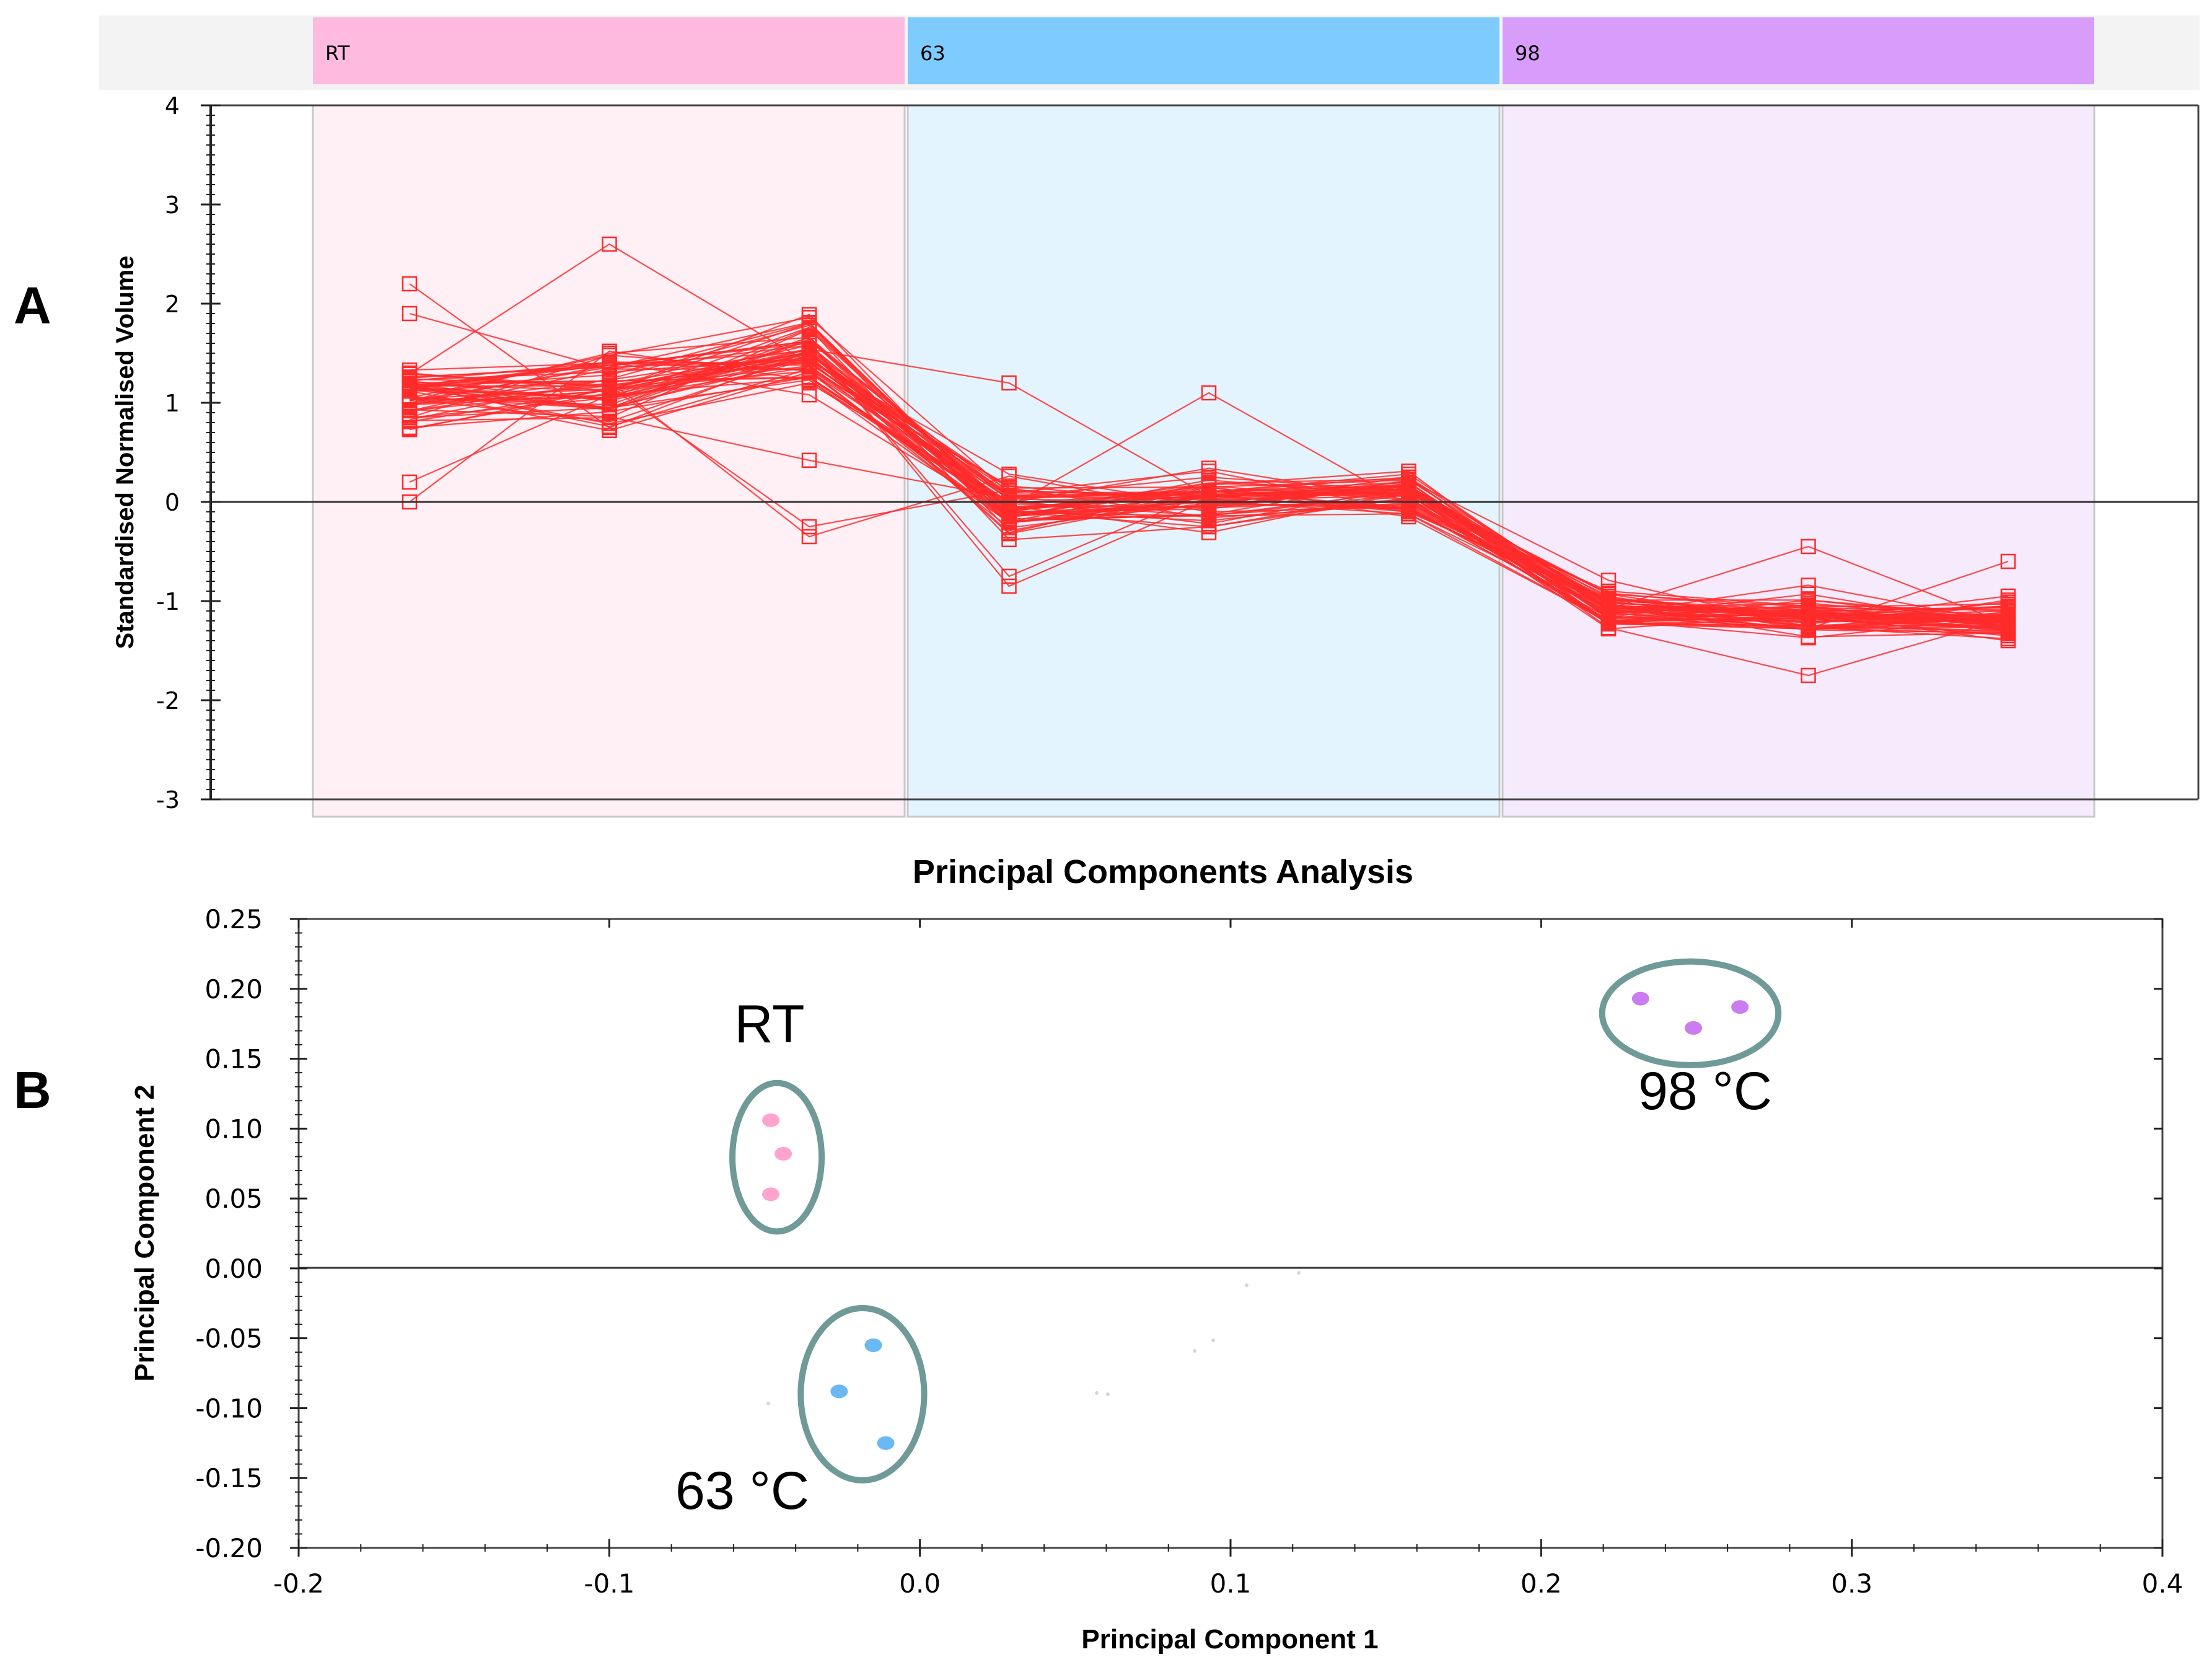 The width and height of the screenshot is (2212, 1670). What do you see at coordinates (172, 304) in the screenshot?
I see `y-tick-label-a: 2` at bounding box center [172, 304].